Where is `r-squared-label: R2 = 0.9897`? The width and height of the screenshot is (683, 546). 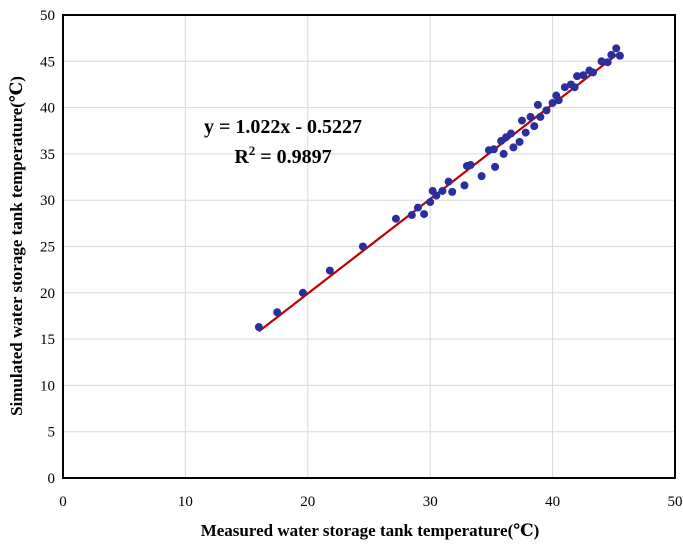
r-squared-label: R2 = 0.9897 is located at coordinates (282, 155).